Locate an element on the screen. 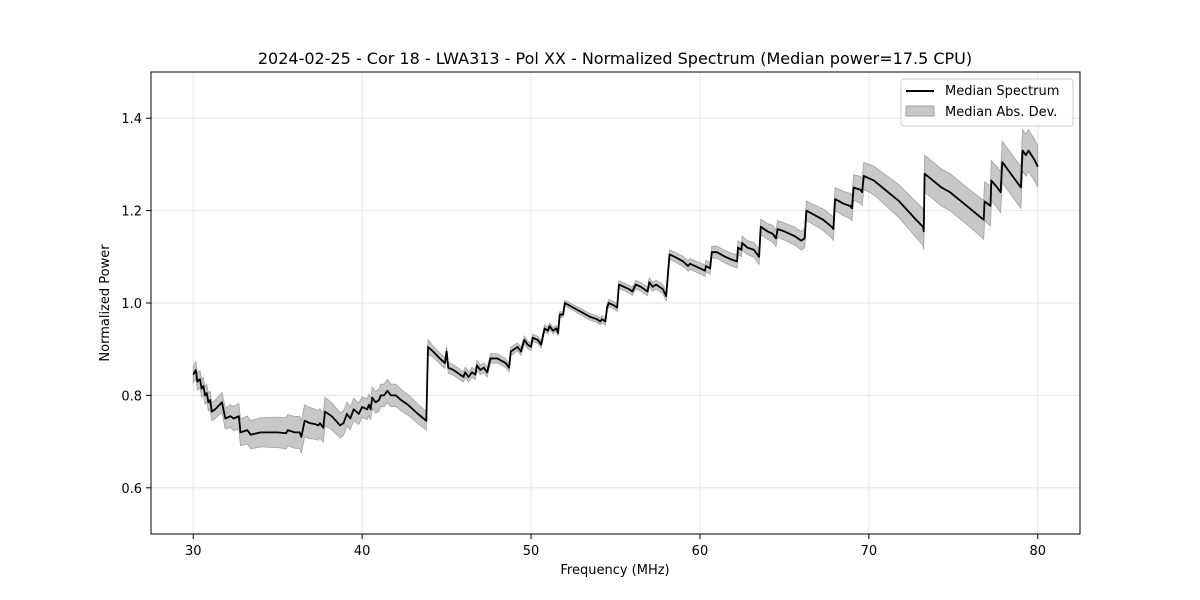 This screenshot has width=1200, height=600. legend-label-median-spectrum: Median Spectrum is located at coordinates (1002, 91).